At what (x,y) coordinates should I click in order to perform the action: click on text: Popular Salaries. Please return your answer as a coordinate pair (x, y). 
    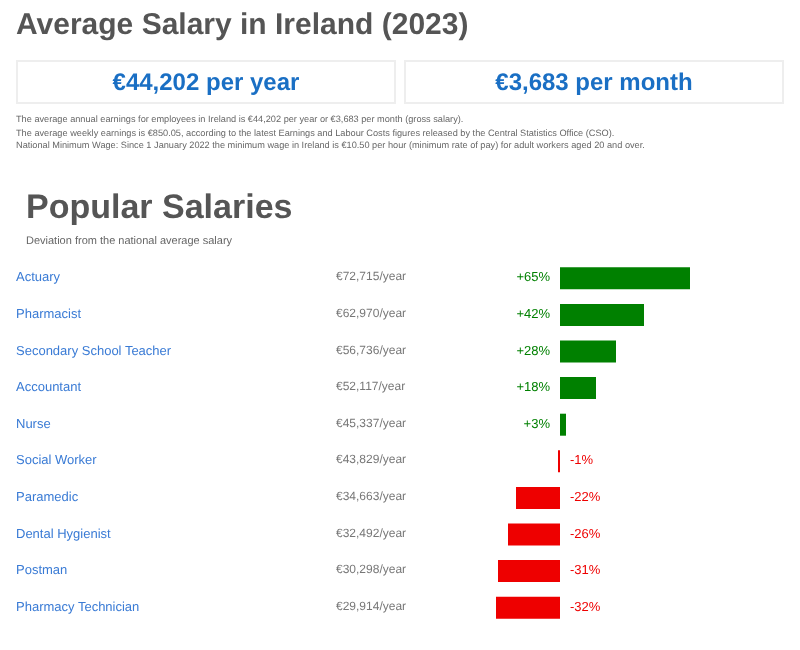
    Looking at the image, I should click on (159, 207).